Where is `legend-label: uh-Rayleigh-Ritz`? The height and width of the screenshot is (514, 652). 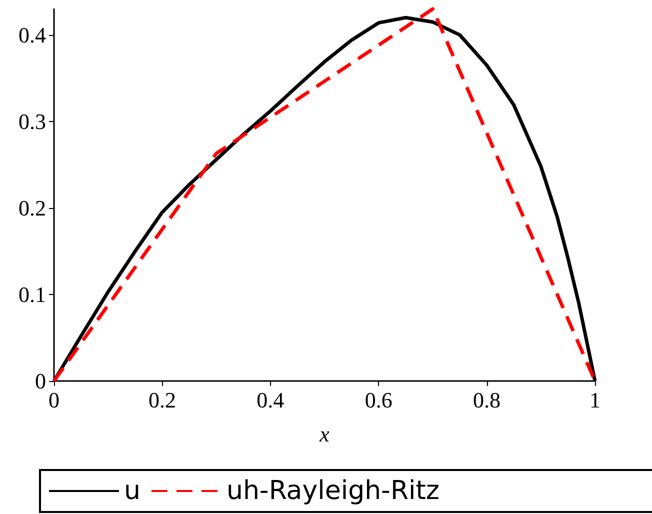 legend-label: uh-Rayleigh-Ritz is located at coordinates (333, 491).